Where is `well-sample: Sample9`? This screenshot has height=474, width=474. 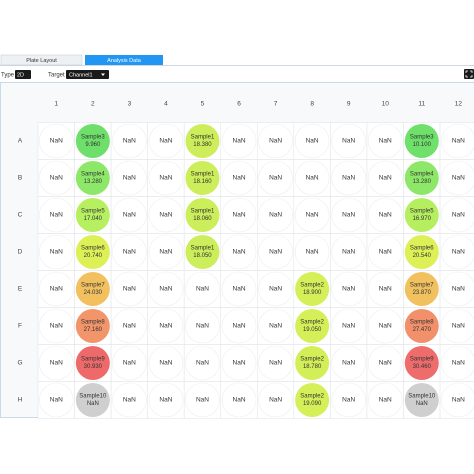
well-sample: Sample9 is located at coordinates (93, 360).